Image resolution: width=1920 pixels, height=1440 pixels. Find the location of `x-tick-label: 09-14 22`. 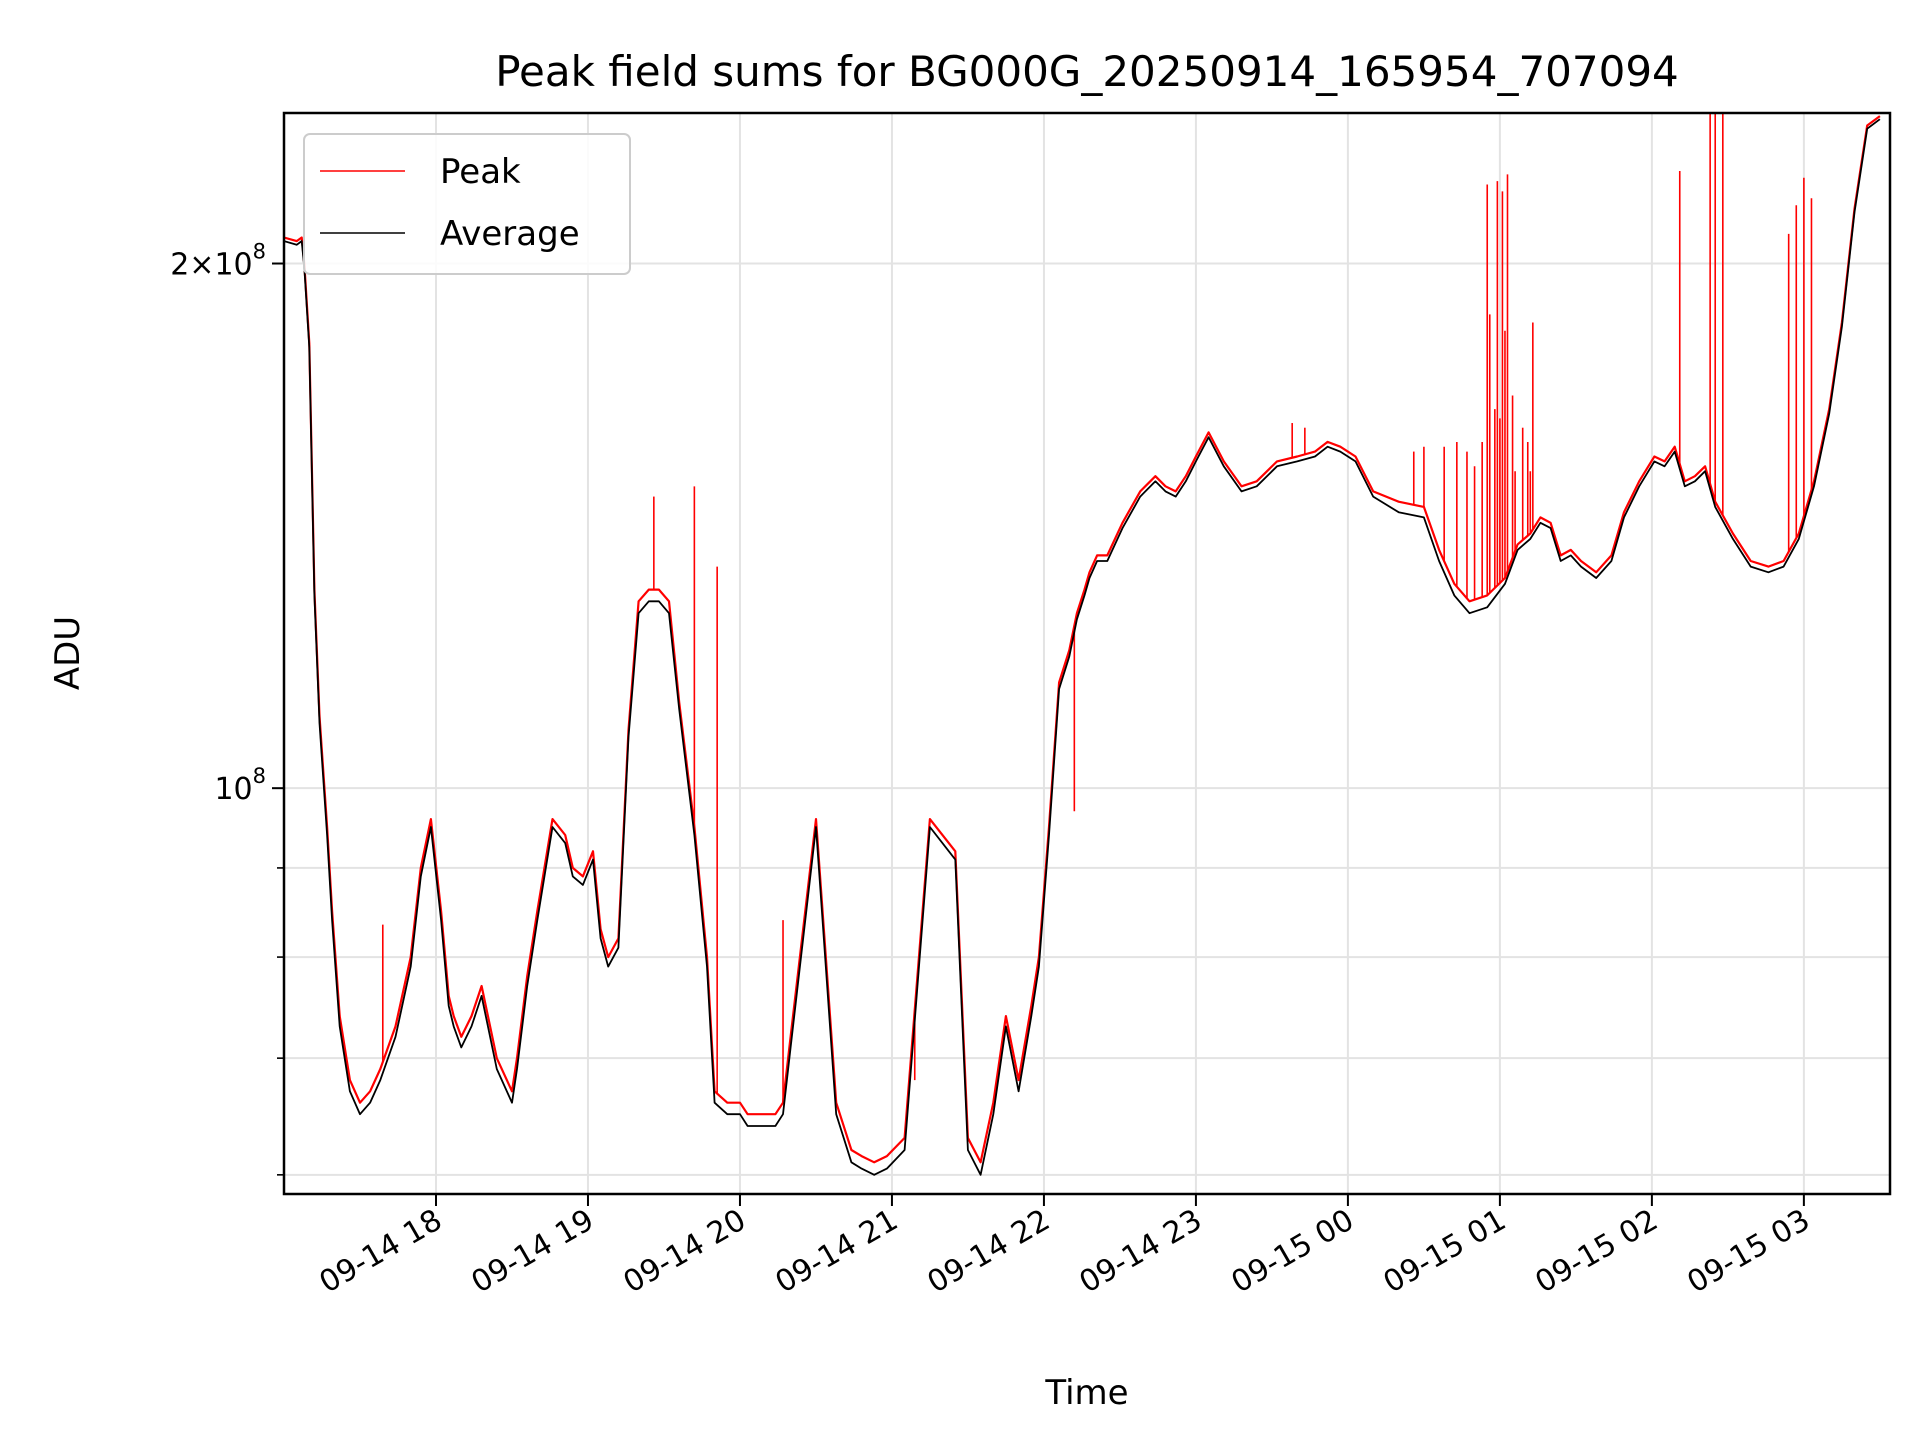

x-tick-label: 09-14 22 is located at coordinates (989, 1252).